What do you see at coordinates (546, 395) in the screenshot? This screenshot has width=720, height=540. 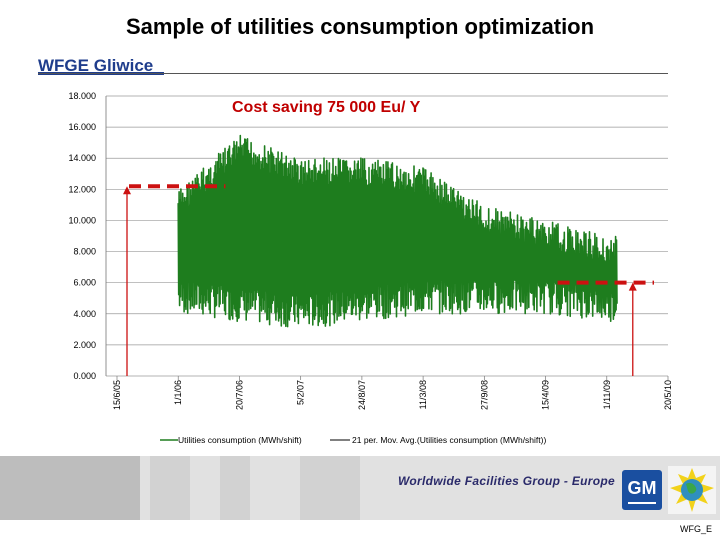 I see `x-tick-label: 15/4/09` at bounding box center [546, 395].